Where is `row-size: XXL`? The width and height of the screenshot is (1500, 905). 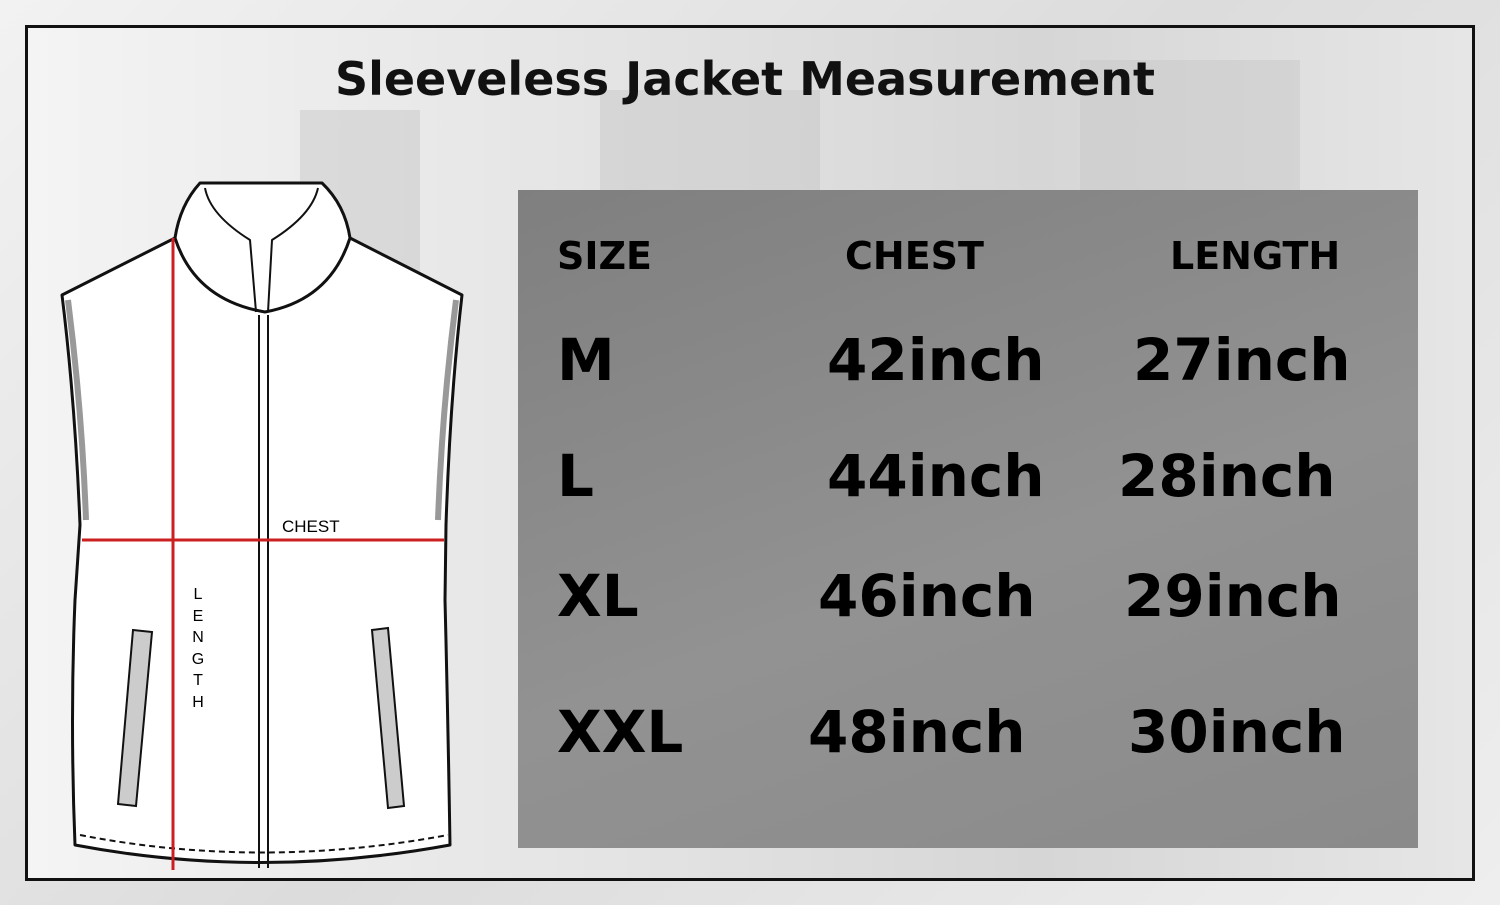
row-size: XXL is located at coordinates (620, 732).